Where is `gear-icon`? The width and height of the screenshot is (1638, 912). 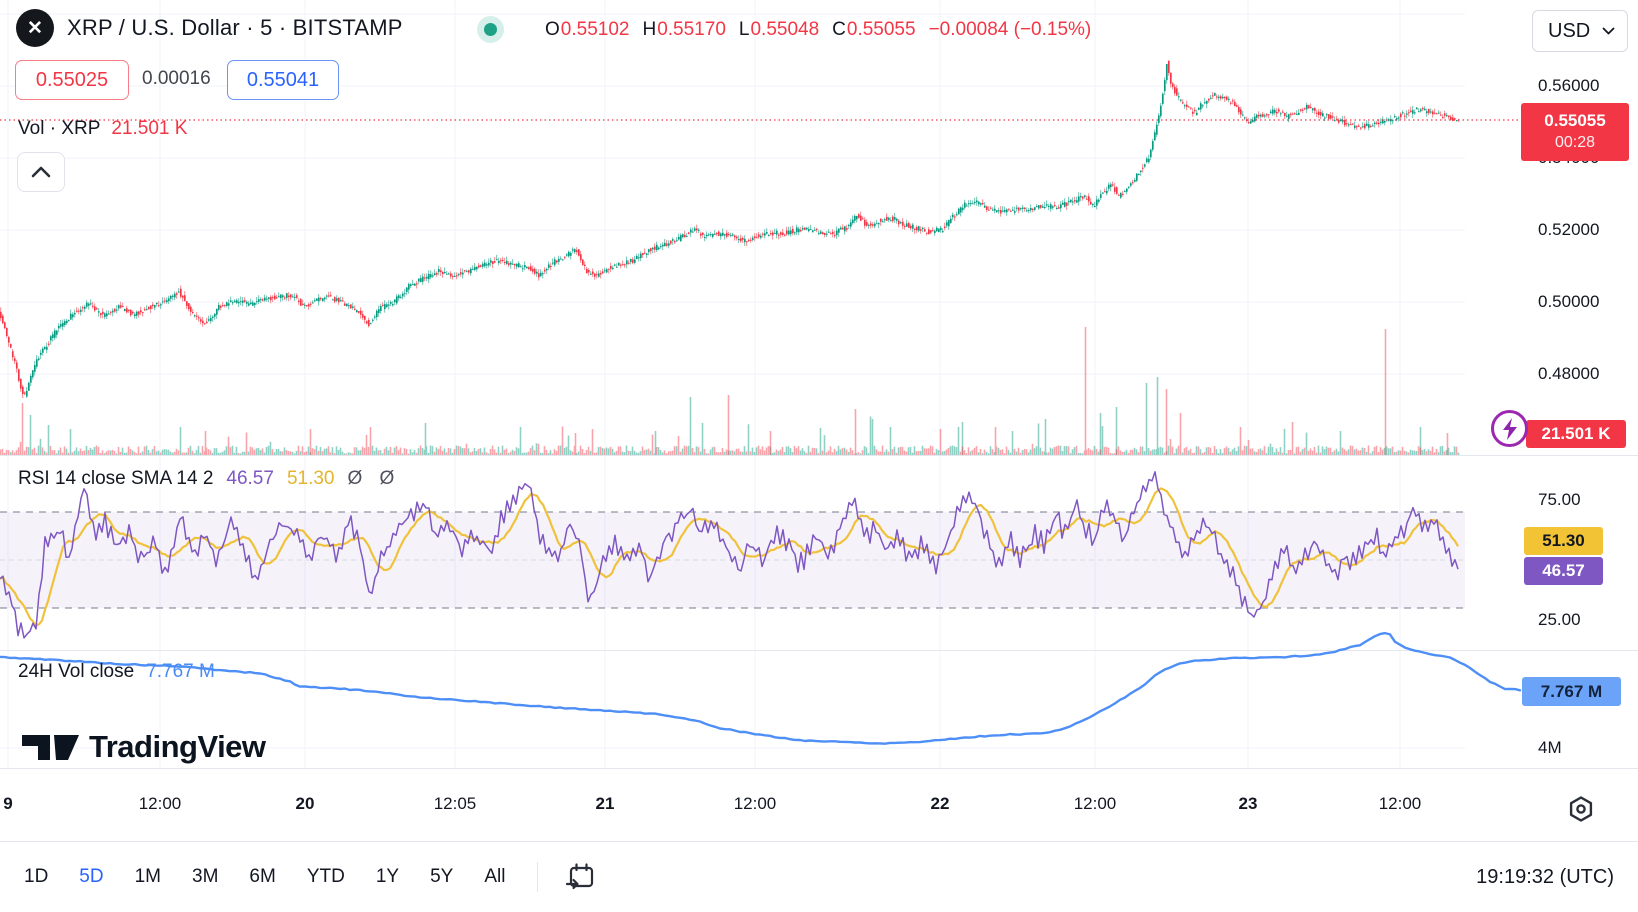
gear-icon is located at coordinates (1581, 809).